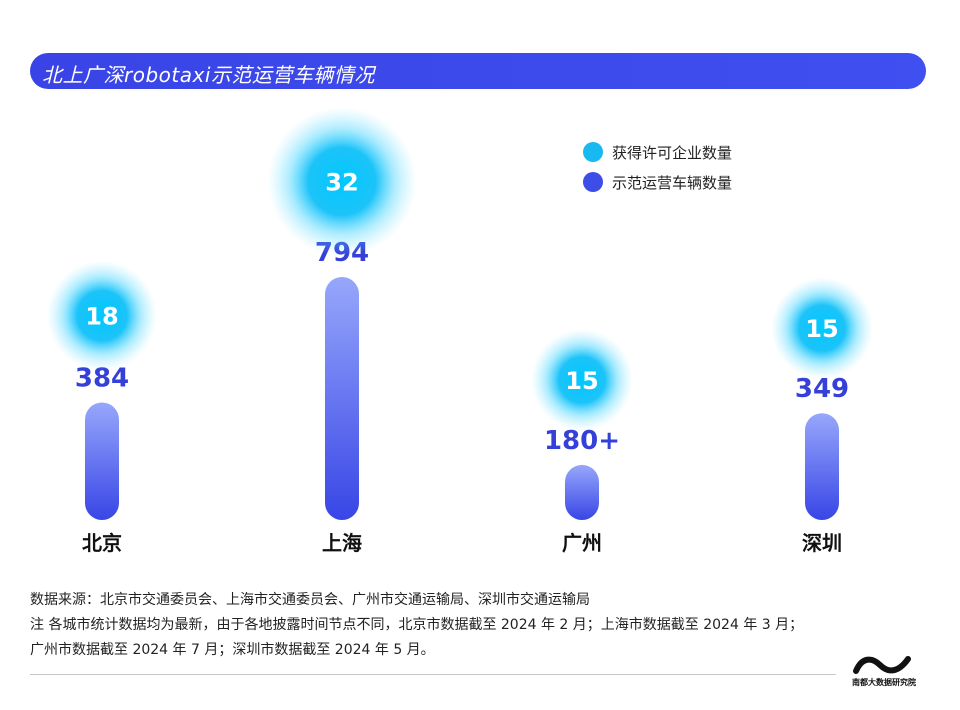  What do you see at coordinates (232, 650) in the screenshot?
I see `note-line-2: 广州市数据截至 2024 年 7 月；深圳市数据截至 2024 年 5 月。` at bounding box center [232, 650].